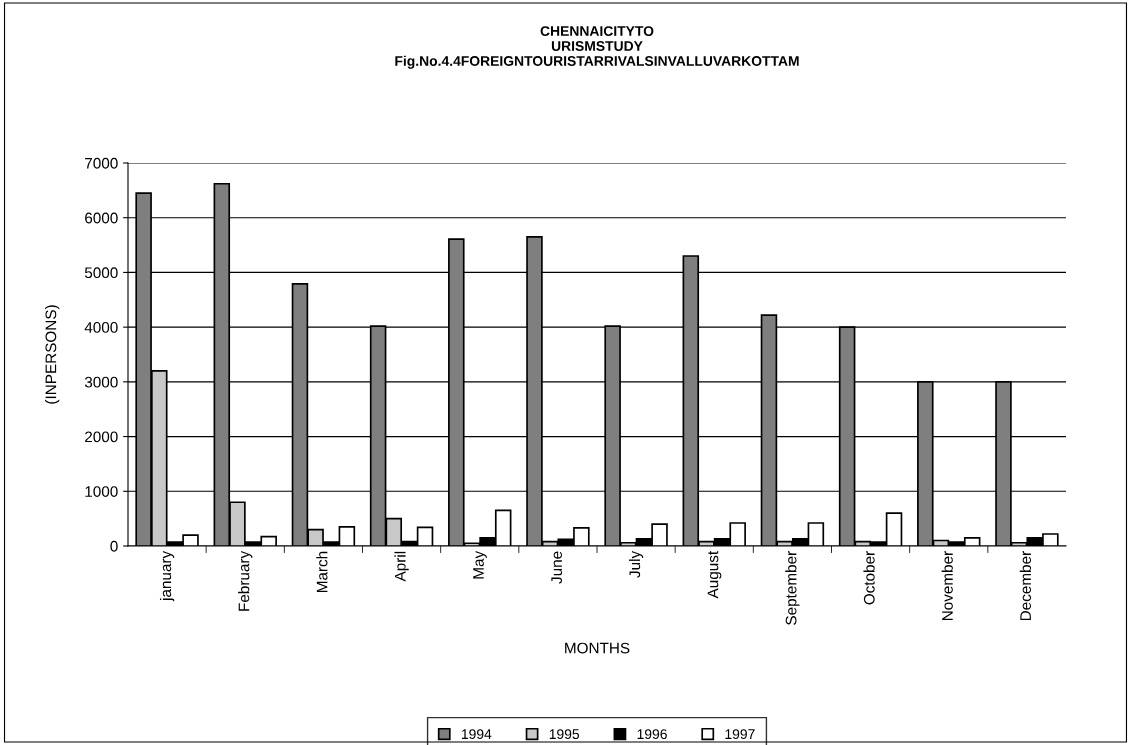 The height and width of the screenshot is (745, 1131). Describe the element at coordinates (114, 546) in the screenshot. I see `y-tick-label: 0` at that location.